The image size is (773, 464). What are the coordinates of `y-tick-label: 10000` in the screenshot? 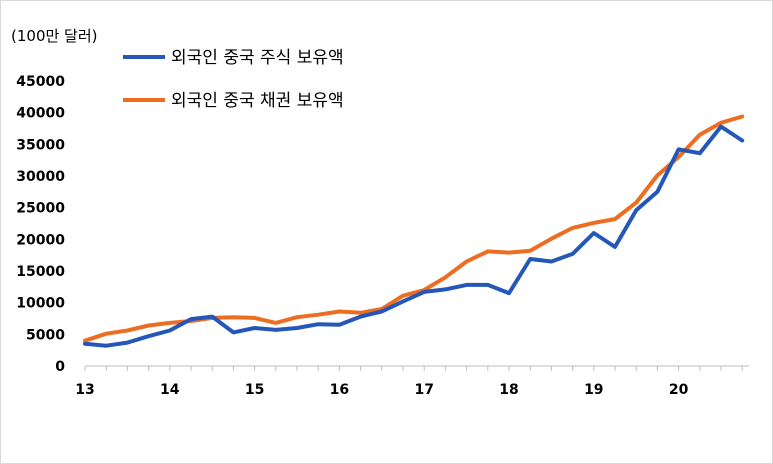 It's located at (40, 304).